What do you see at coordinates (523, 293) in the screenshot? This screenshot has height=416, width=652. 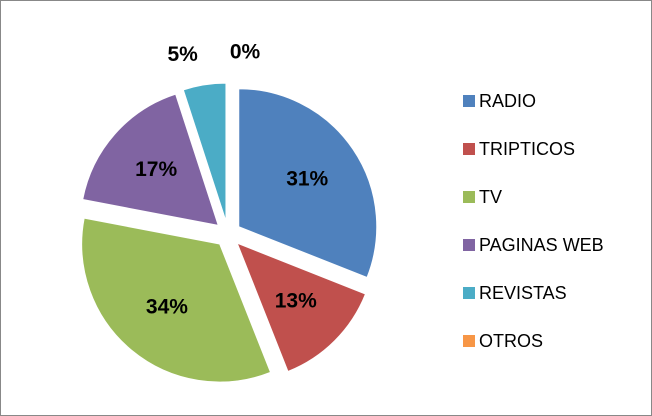 I see `legend-label: REVISTAS` at bounding box center [523, 293].